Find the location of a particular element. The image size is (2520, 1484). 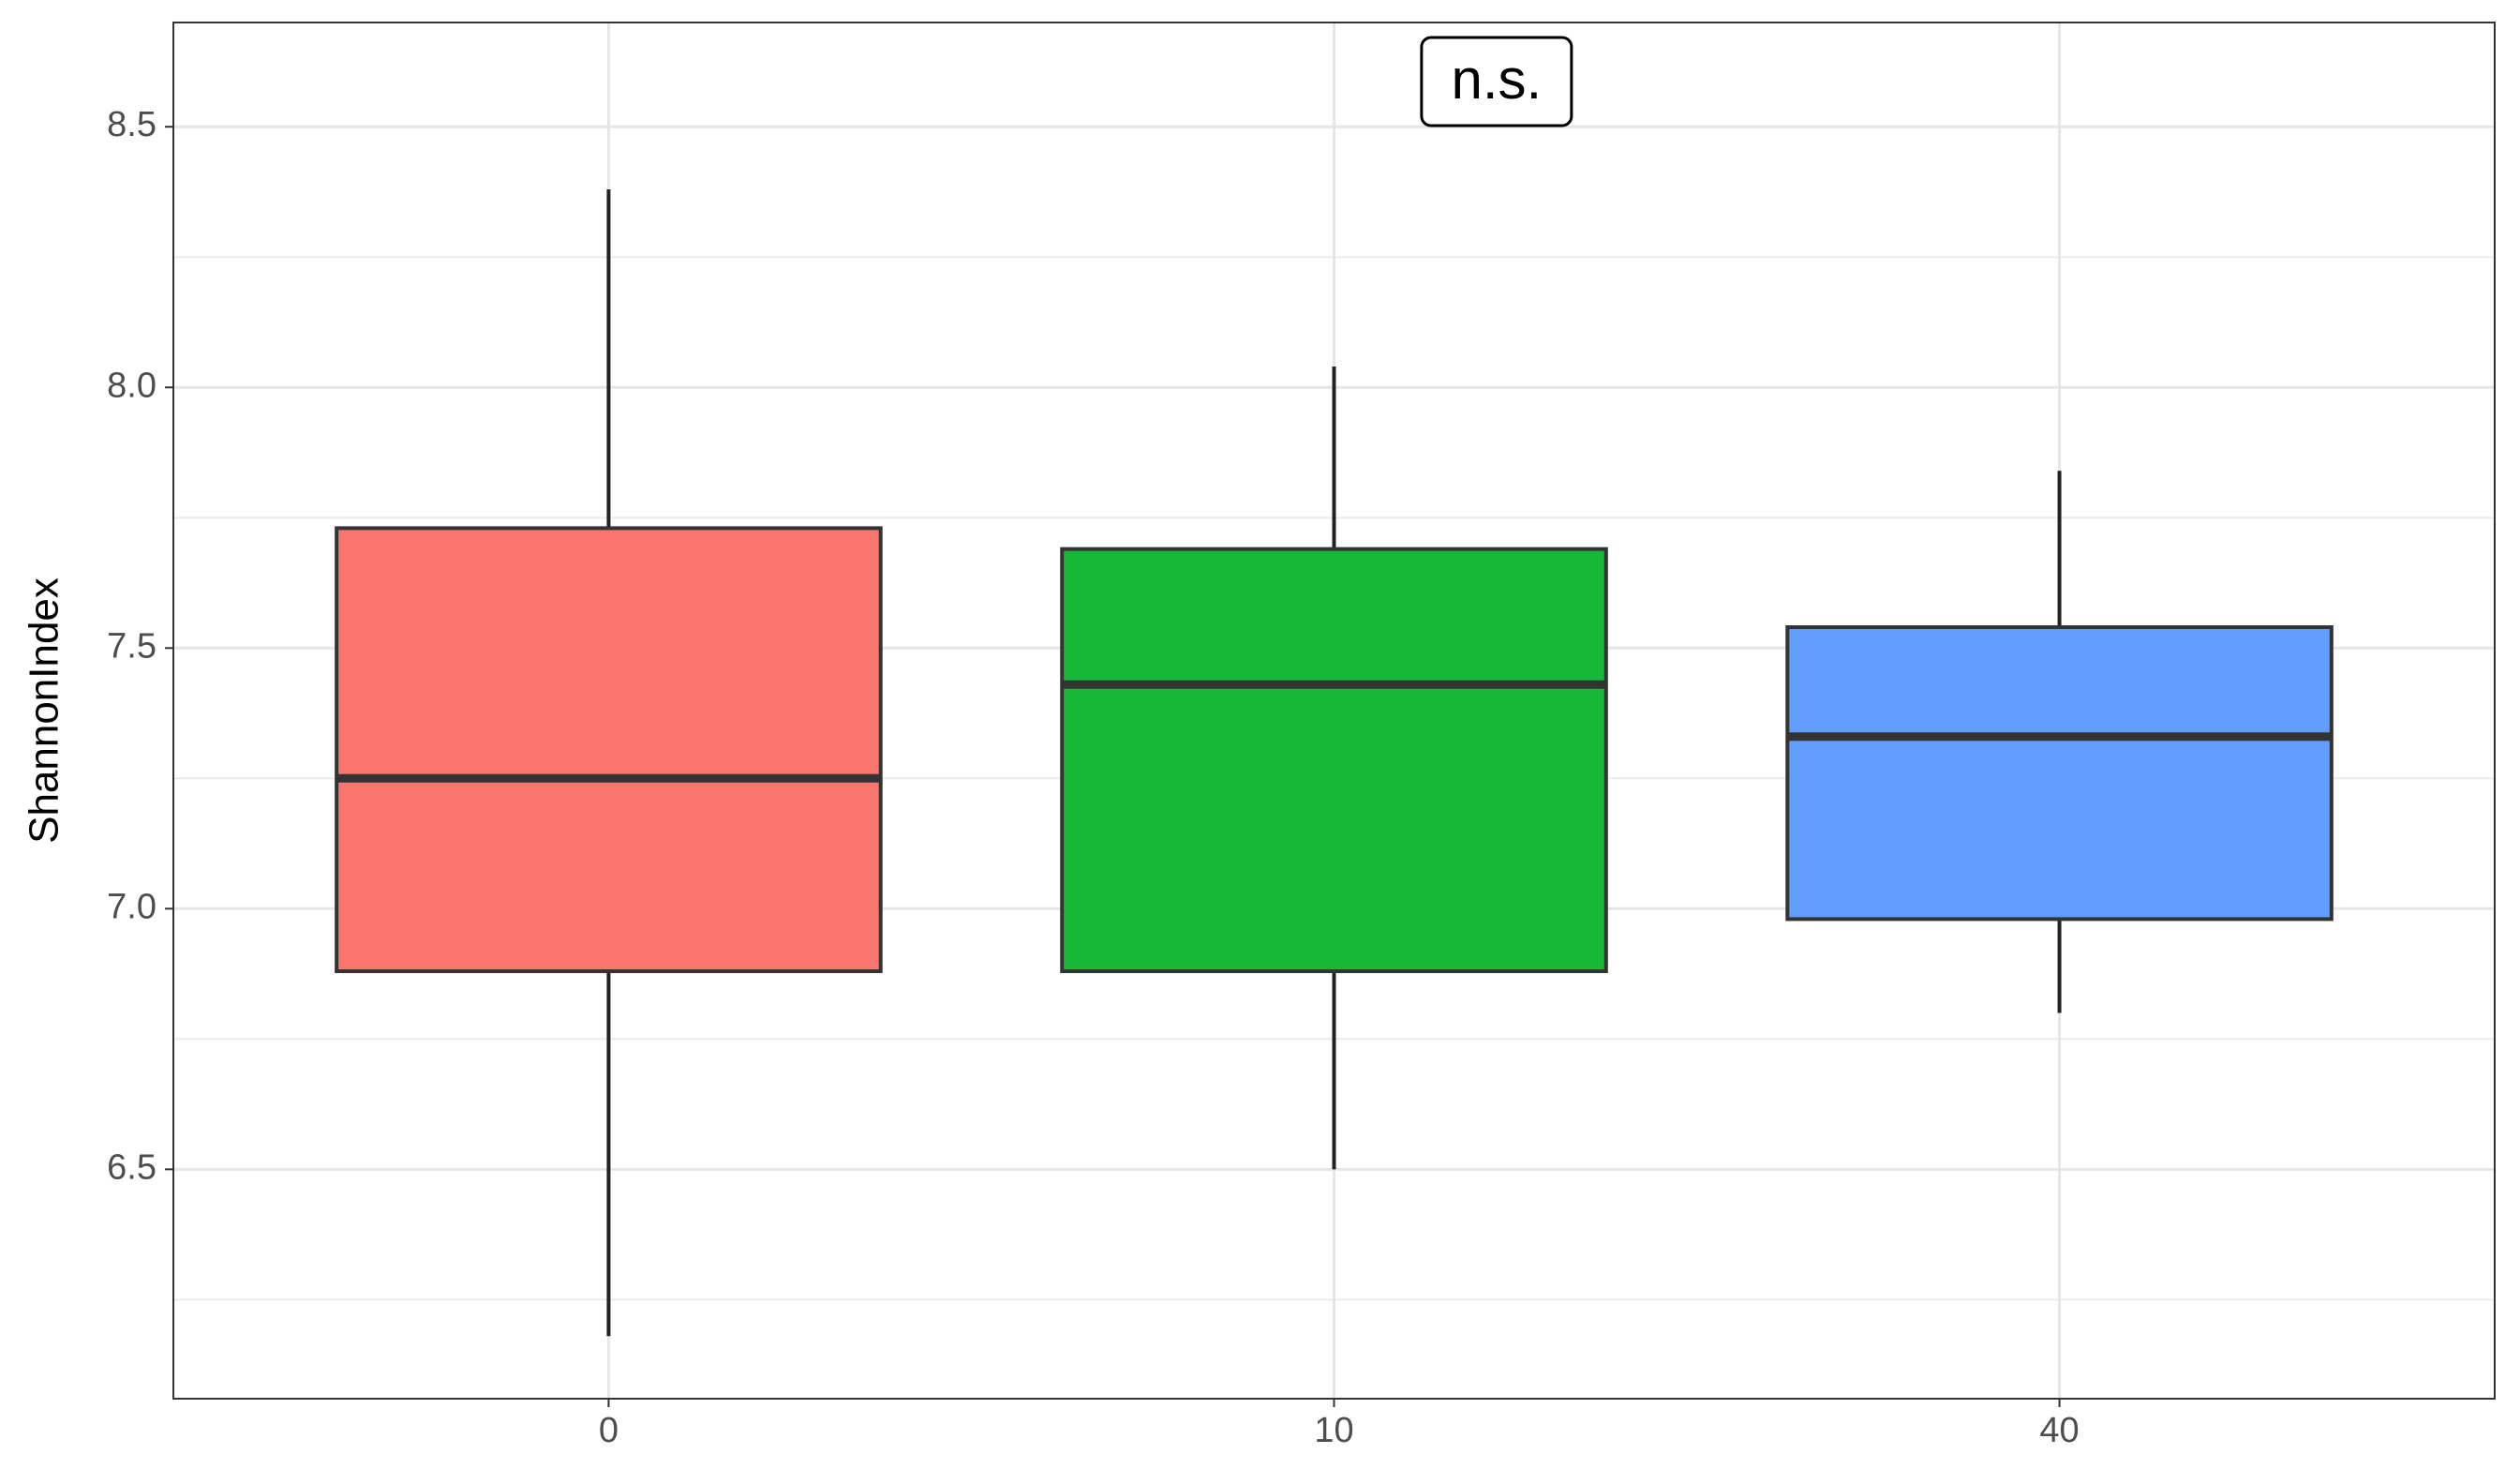

y-tick-label: 6.5 is located at coordinates (132, 1167).